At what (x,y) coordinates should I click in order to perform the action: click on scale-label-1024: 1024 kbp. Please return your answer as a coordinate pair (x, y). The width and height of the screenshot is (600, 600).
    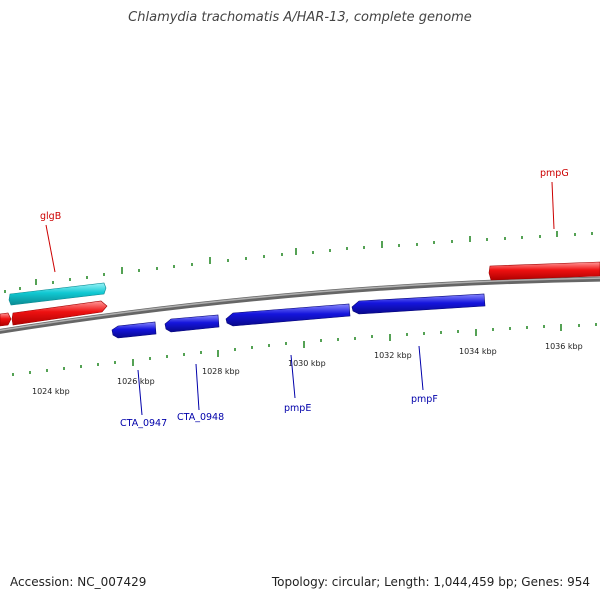
    Looking at the image, I should click on (51, 391).